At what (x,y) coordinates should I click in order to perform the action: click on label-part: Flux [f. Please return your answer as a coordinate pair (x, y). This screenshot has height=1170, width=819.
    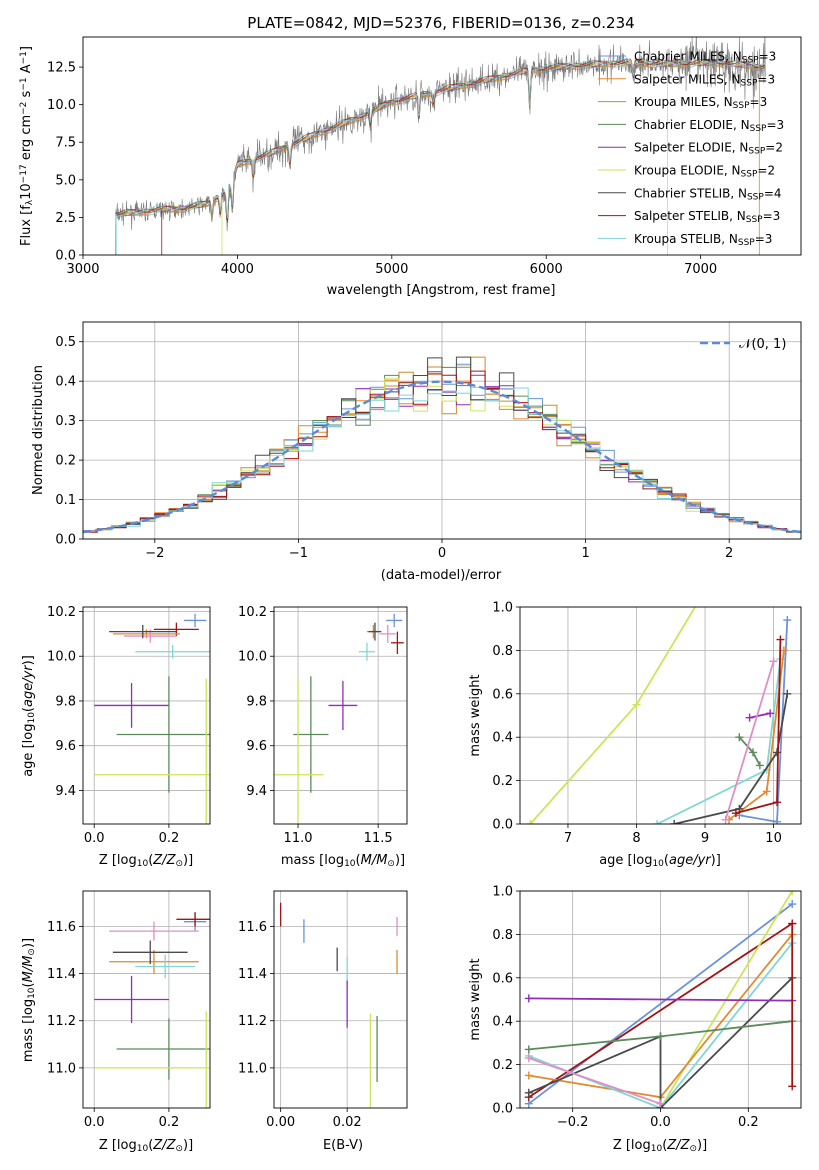
    Looking at the image, I should click on (26, 225).